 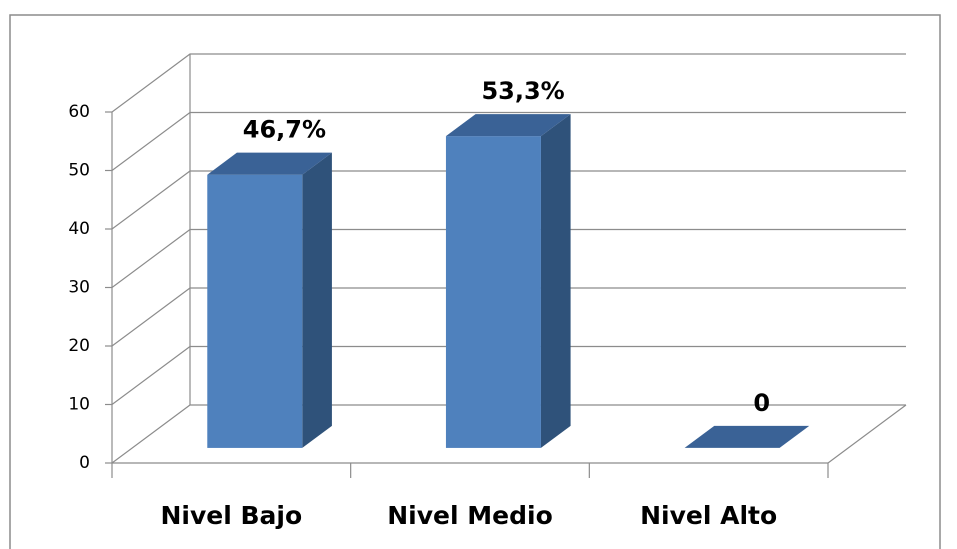 What do you see at coordinates (867, 434) in the screenshot?
I see `floor-edge` at bounding box center [867, 434].